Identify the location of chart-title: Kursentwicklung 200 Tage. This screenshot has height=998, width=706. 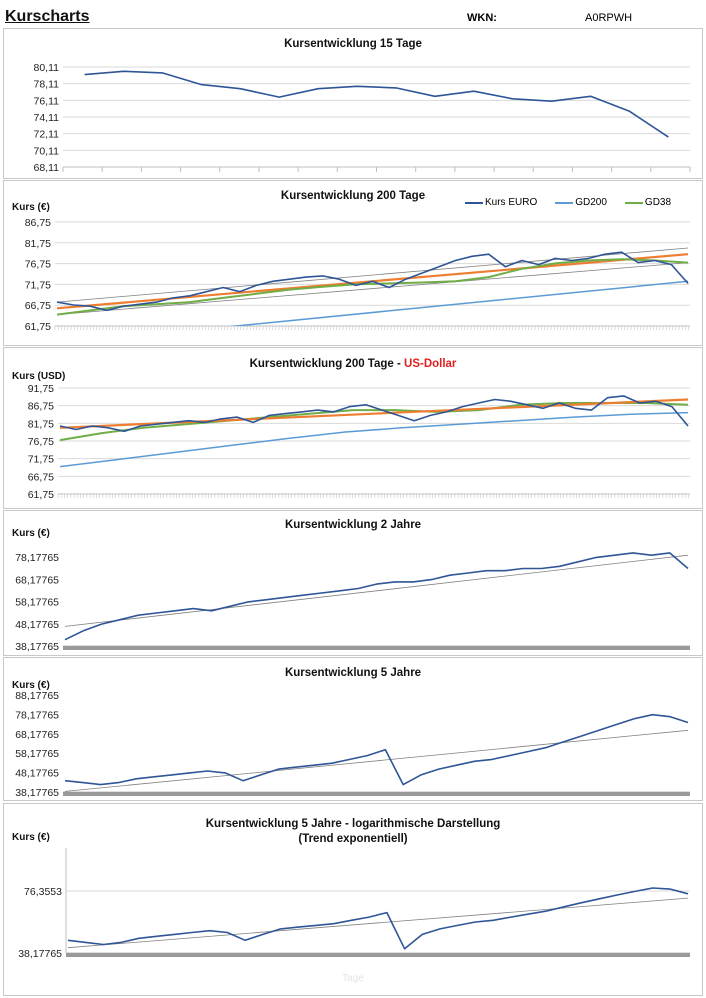
(353, 196).